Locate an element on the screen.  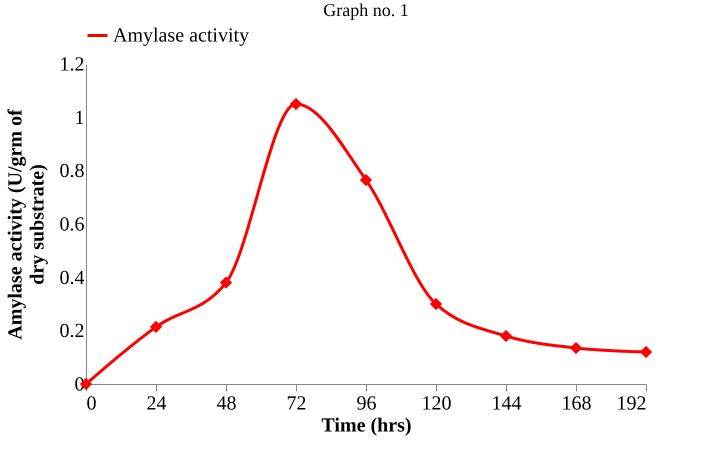
y-tick-label: 1.2 is located at coordinates (72, 65).